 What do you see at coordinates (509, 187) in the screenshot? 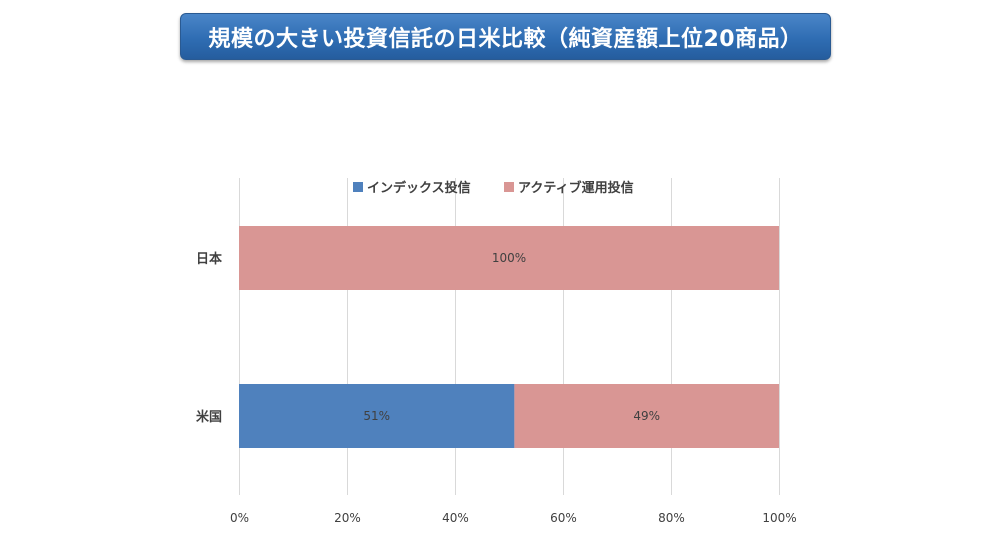
I see `legend-active-swatch` at bounding box center [509, 187].